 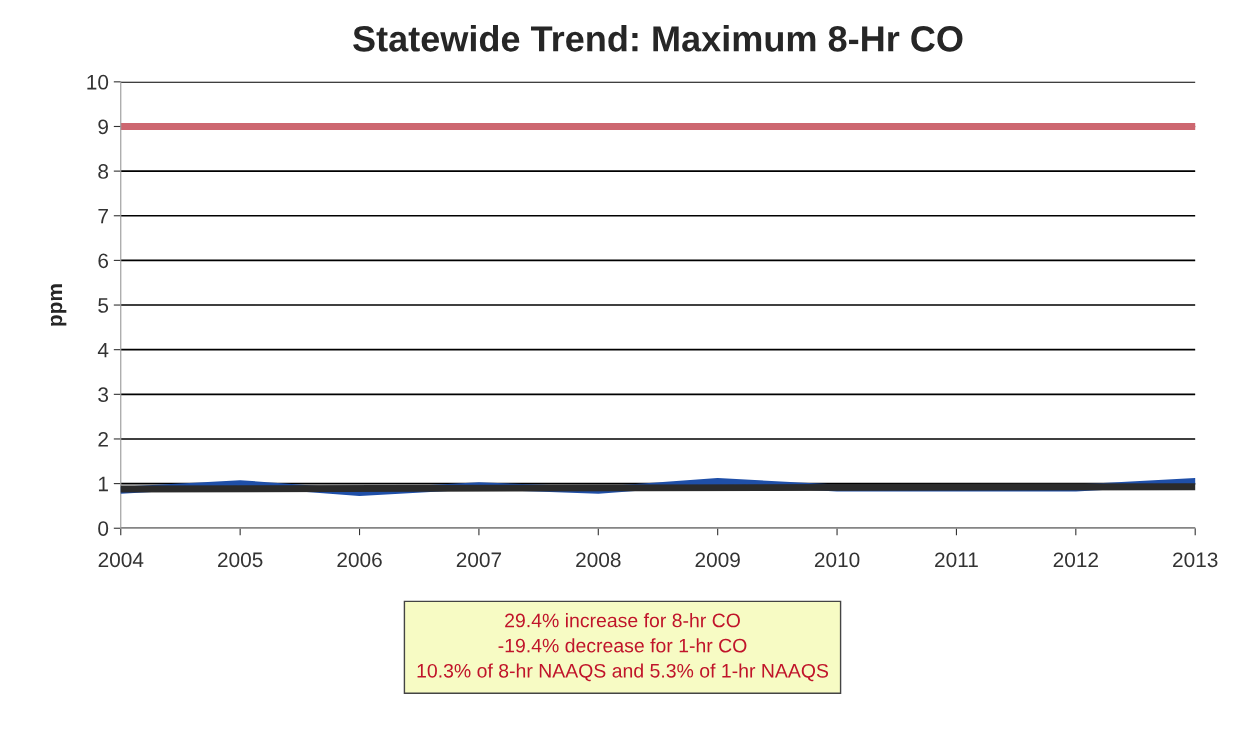 I want to click on y-tick-label: 6, so click(x=103, y=261).